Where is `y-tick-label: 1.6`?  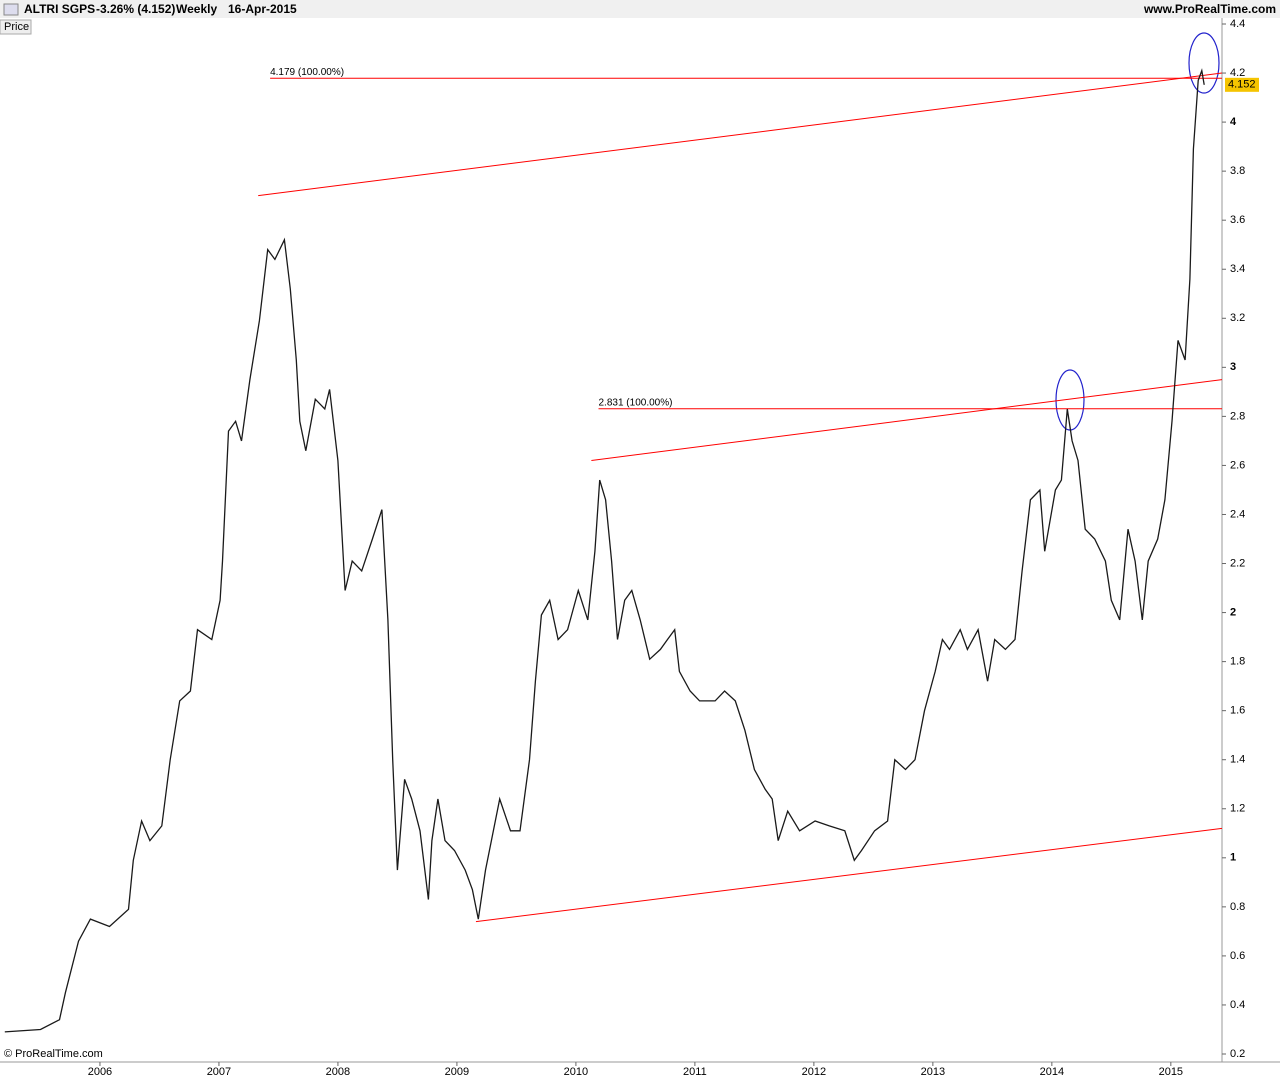
y-tick-label: 1.6 is located at coordinates (1237, 711).